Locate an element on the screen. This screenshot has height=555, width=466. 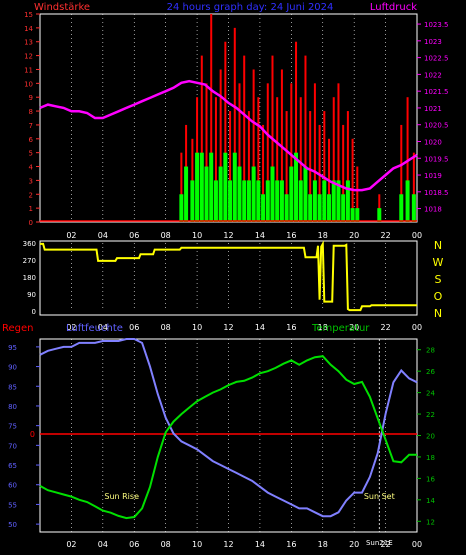
temperature-y-tick-label: 12 is located at coordinates (430, 522).